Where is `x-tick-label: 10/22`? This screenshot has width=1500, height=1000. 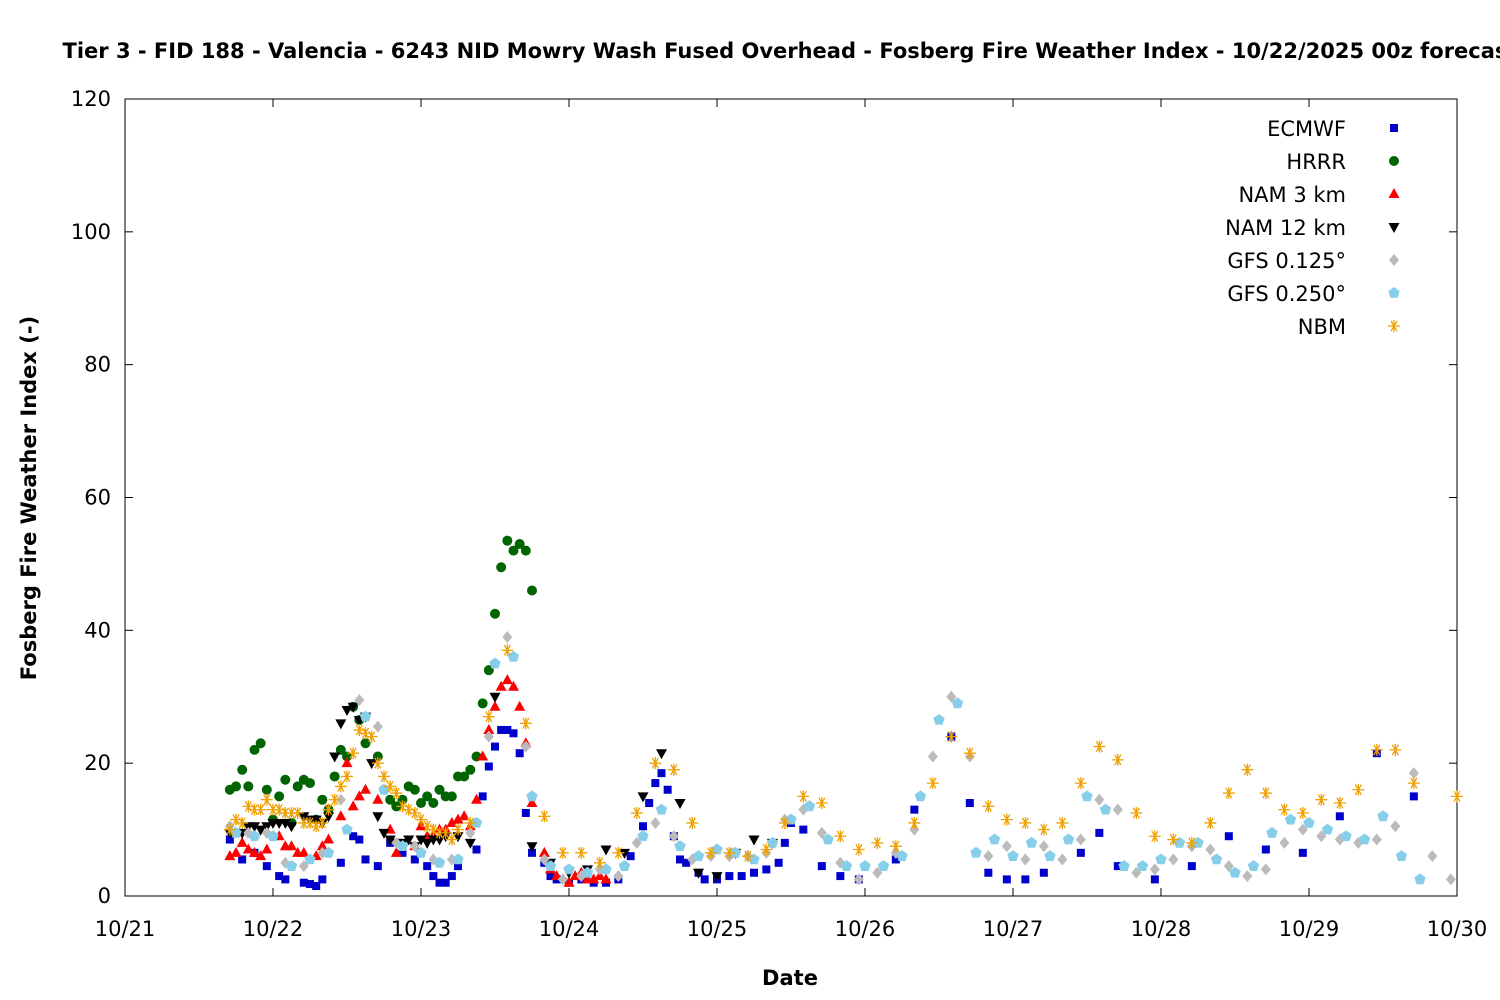
x-tick-label: 10/22 is located at coordinates (273, 929).